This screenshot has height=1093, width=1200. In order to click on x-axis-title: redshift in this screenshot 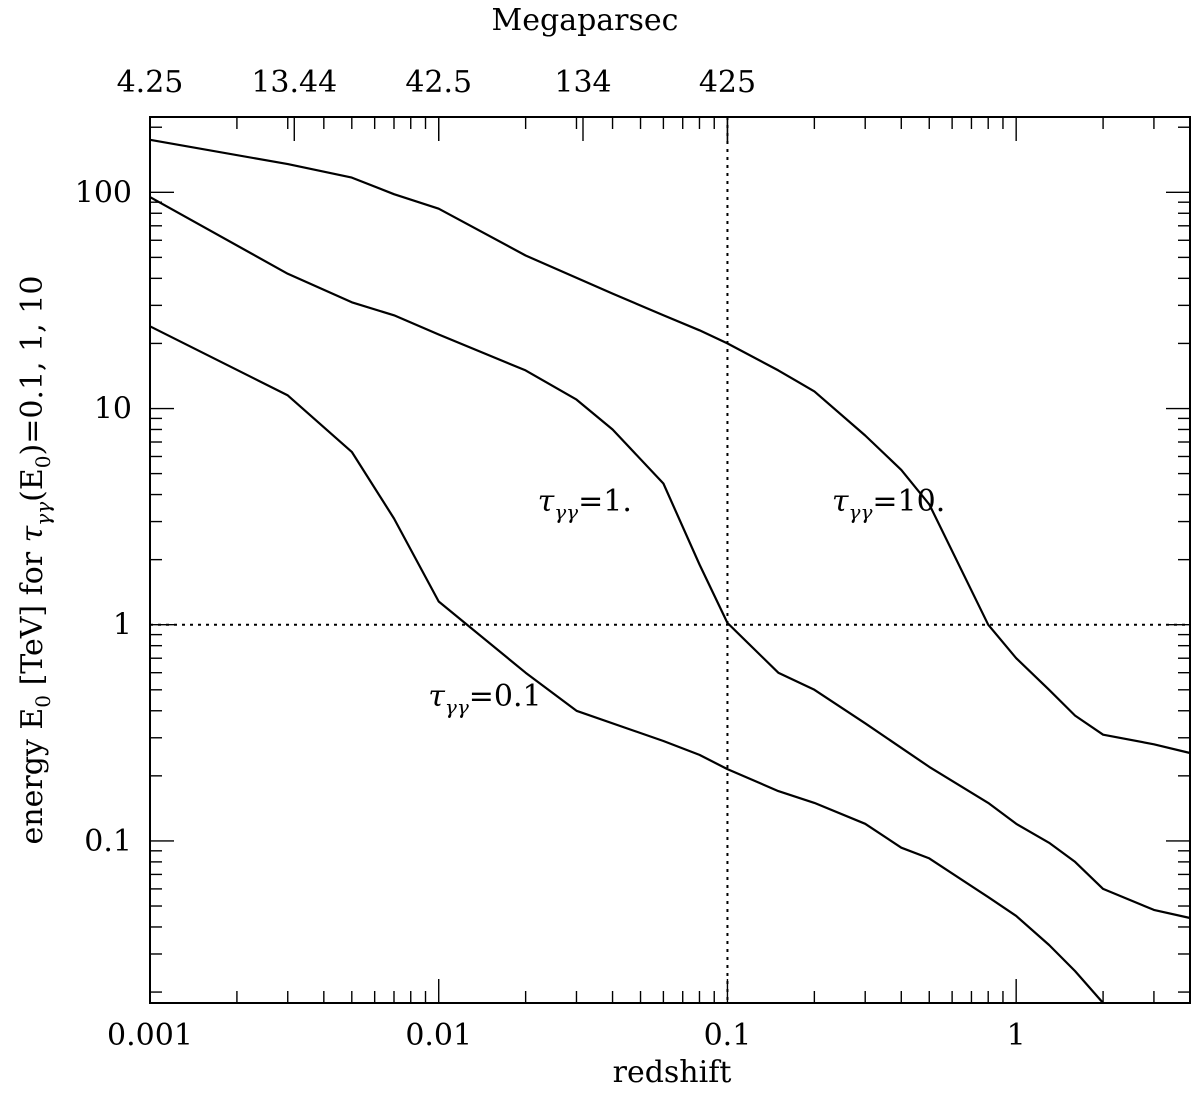, I will do `click(672, 1072)`.